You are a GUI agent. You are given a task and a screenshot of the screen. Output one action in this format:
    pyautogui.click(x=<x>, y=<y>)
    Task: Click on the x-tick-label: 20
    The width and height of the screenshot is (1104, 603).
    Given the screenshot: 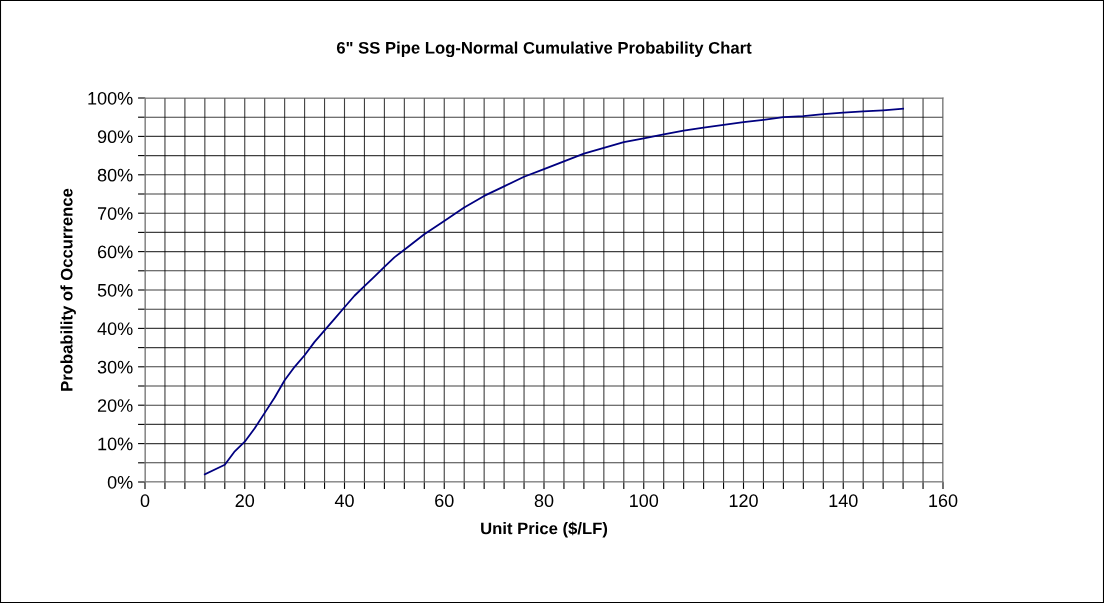 What is the action you would take?
    pyautogui.click(x=245, y=501)
    